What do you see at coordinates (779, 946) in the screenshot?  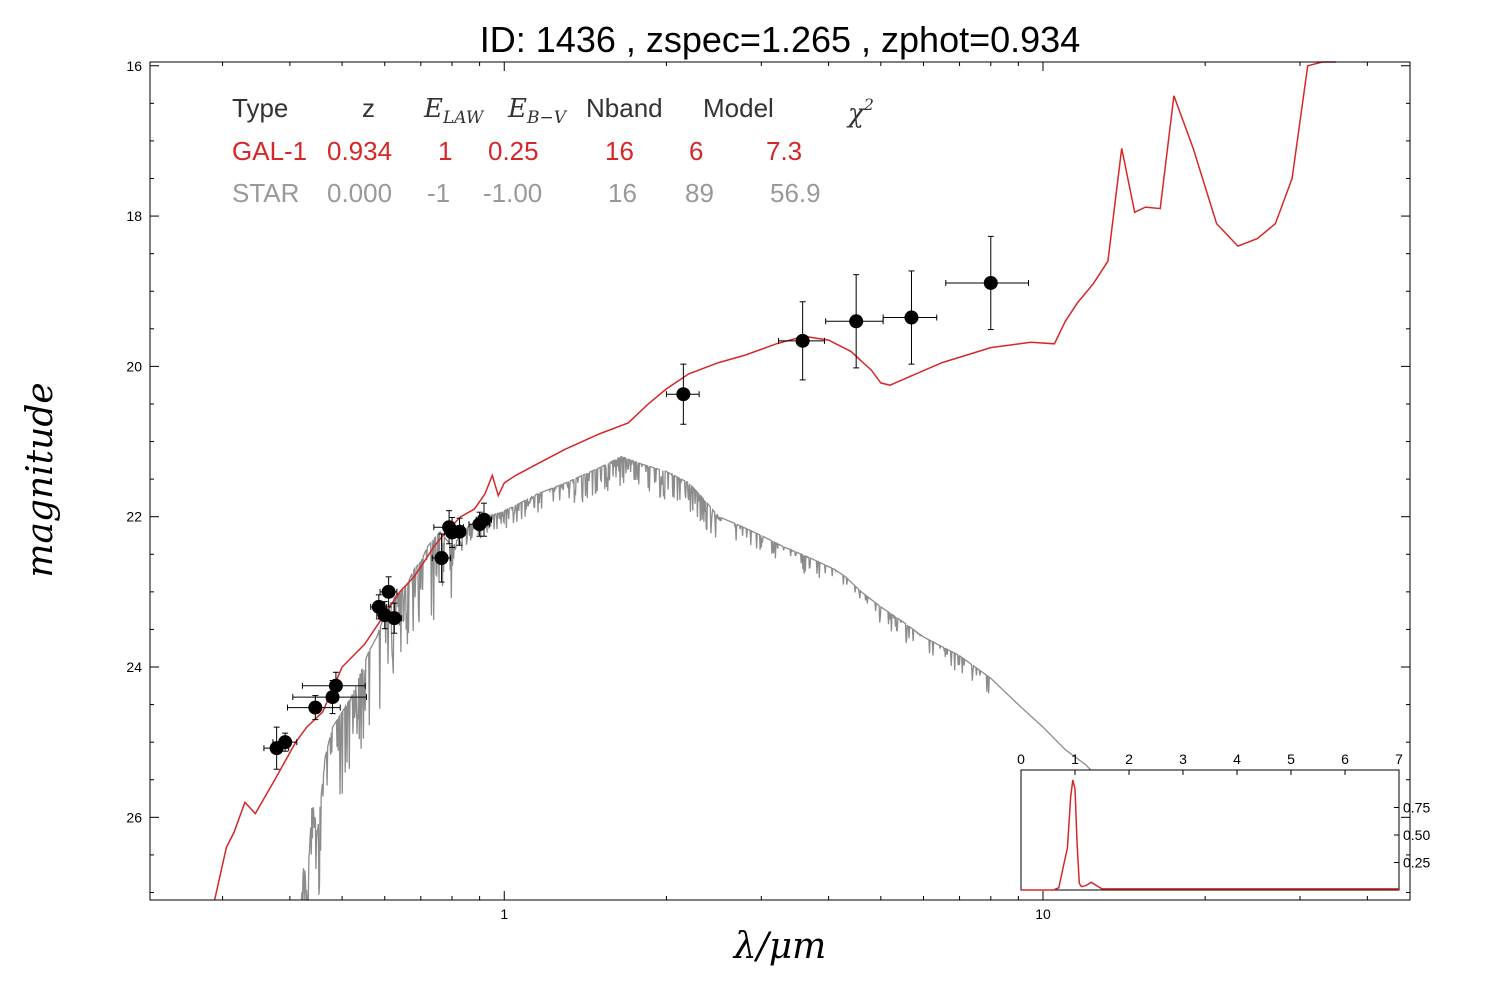 I see `x-axis-label: λ/μm` at bounding box center [779, 946].